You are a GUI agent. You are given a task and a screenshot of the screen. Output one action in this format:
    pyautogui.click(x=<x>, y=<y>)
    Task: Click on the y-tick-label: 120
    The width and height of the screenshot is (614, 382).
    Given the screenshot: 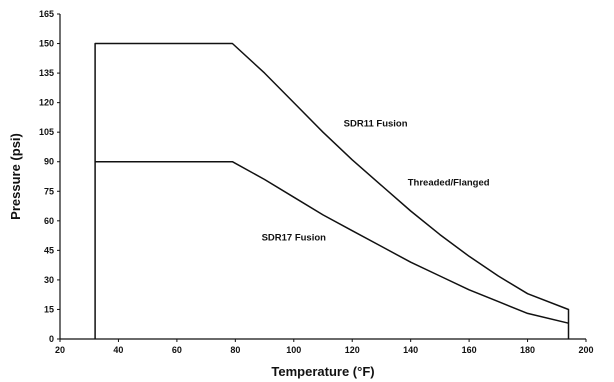 What is the action you would take?
    pyautogui.click(x=46, y=103)
    